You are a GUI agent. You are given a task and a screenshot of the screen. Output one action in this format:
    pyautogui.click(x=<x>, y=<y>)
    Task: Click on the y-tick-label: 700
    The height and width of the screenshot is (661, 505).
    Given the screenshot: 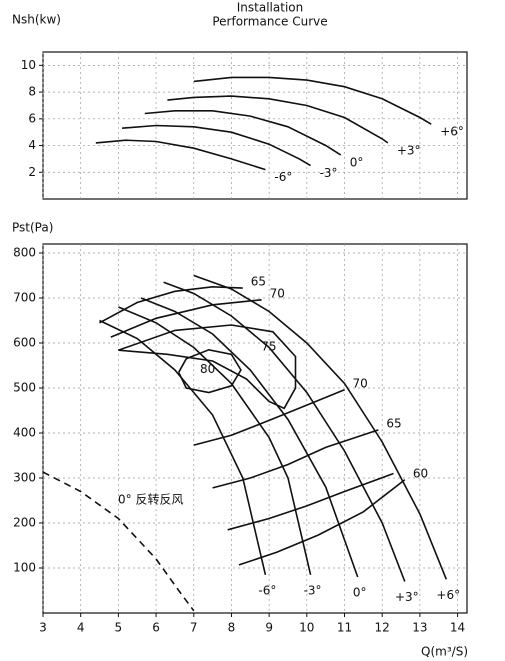 What is the action you would take?
    pyautogui.click(x=24, y=298)
    